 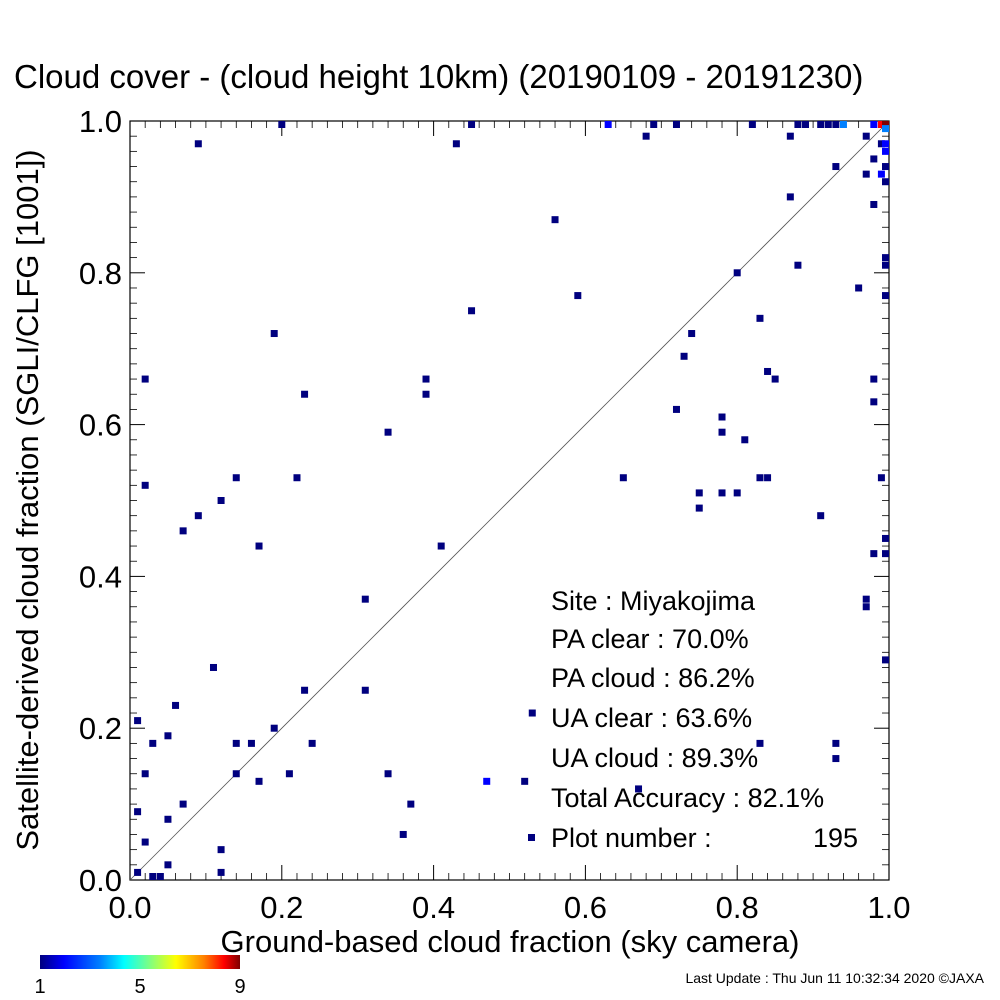 I want to click on colorbar-tick-label: 5, so click(x=139, y=987).